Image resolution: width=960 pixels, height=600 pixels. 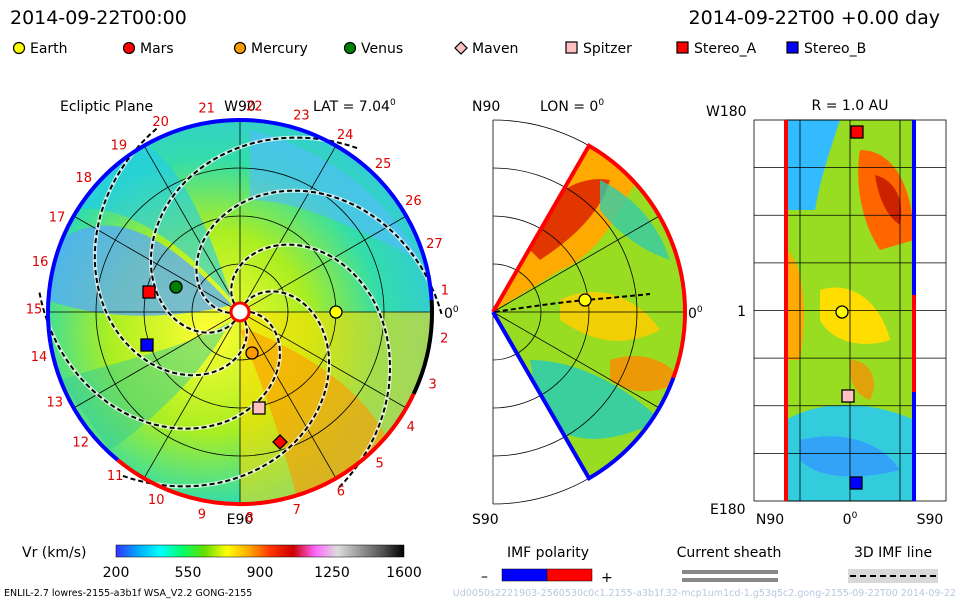 What do you see at coordinates (80, 443) in the screenshot?
I see `ecliptic-sector-number: 12` at bounding box center [80, 443].